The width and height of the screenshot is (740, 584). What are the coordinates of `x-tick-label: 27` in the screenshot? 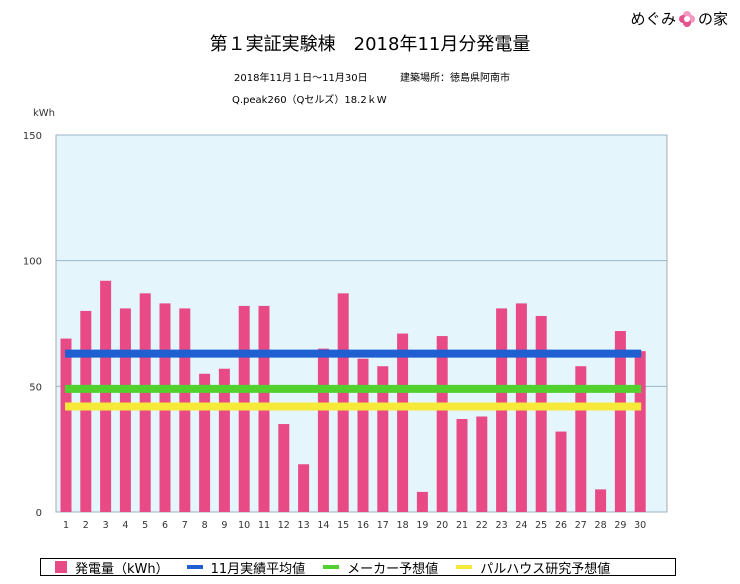 It's located at (581, 525).